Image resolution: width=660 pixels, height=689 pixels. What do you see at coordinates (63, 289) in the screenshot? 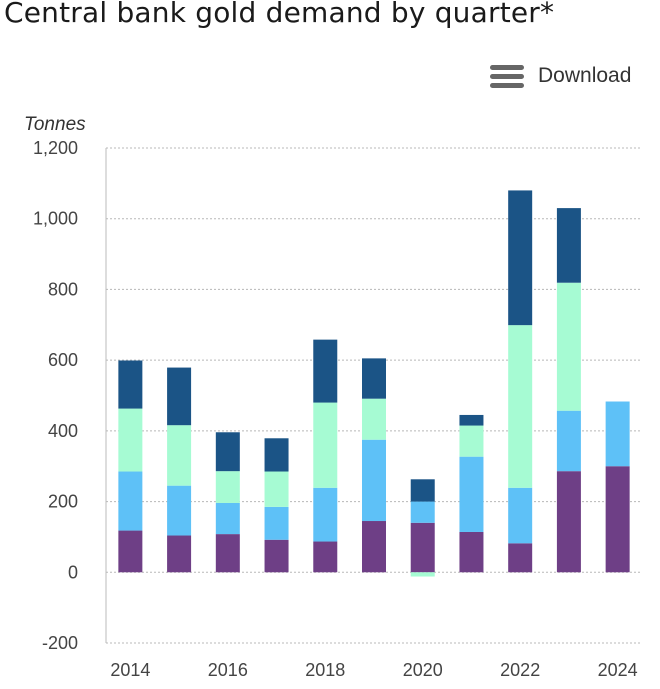
I see `y-tick-label: 800` at bounding box center [63, 289].